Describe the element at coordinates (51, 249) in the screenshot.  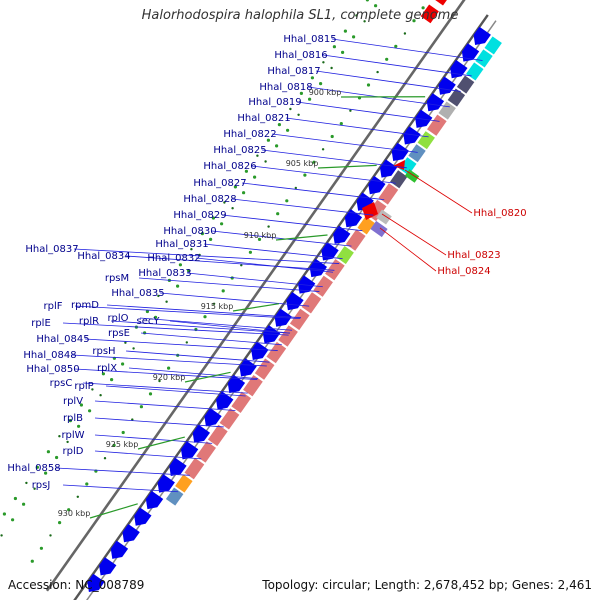
I see `gene-label: Hhal_0837` at that location.